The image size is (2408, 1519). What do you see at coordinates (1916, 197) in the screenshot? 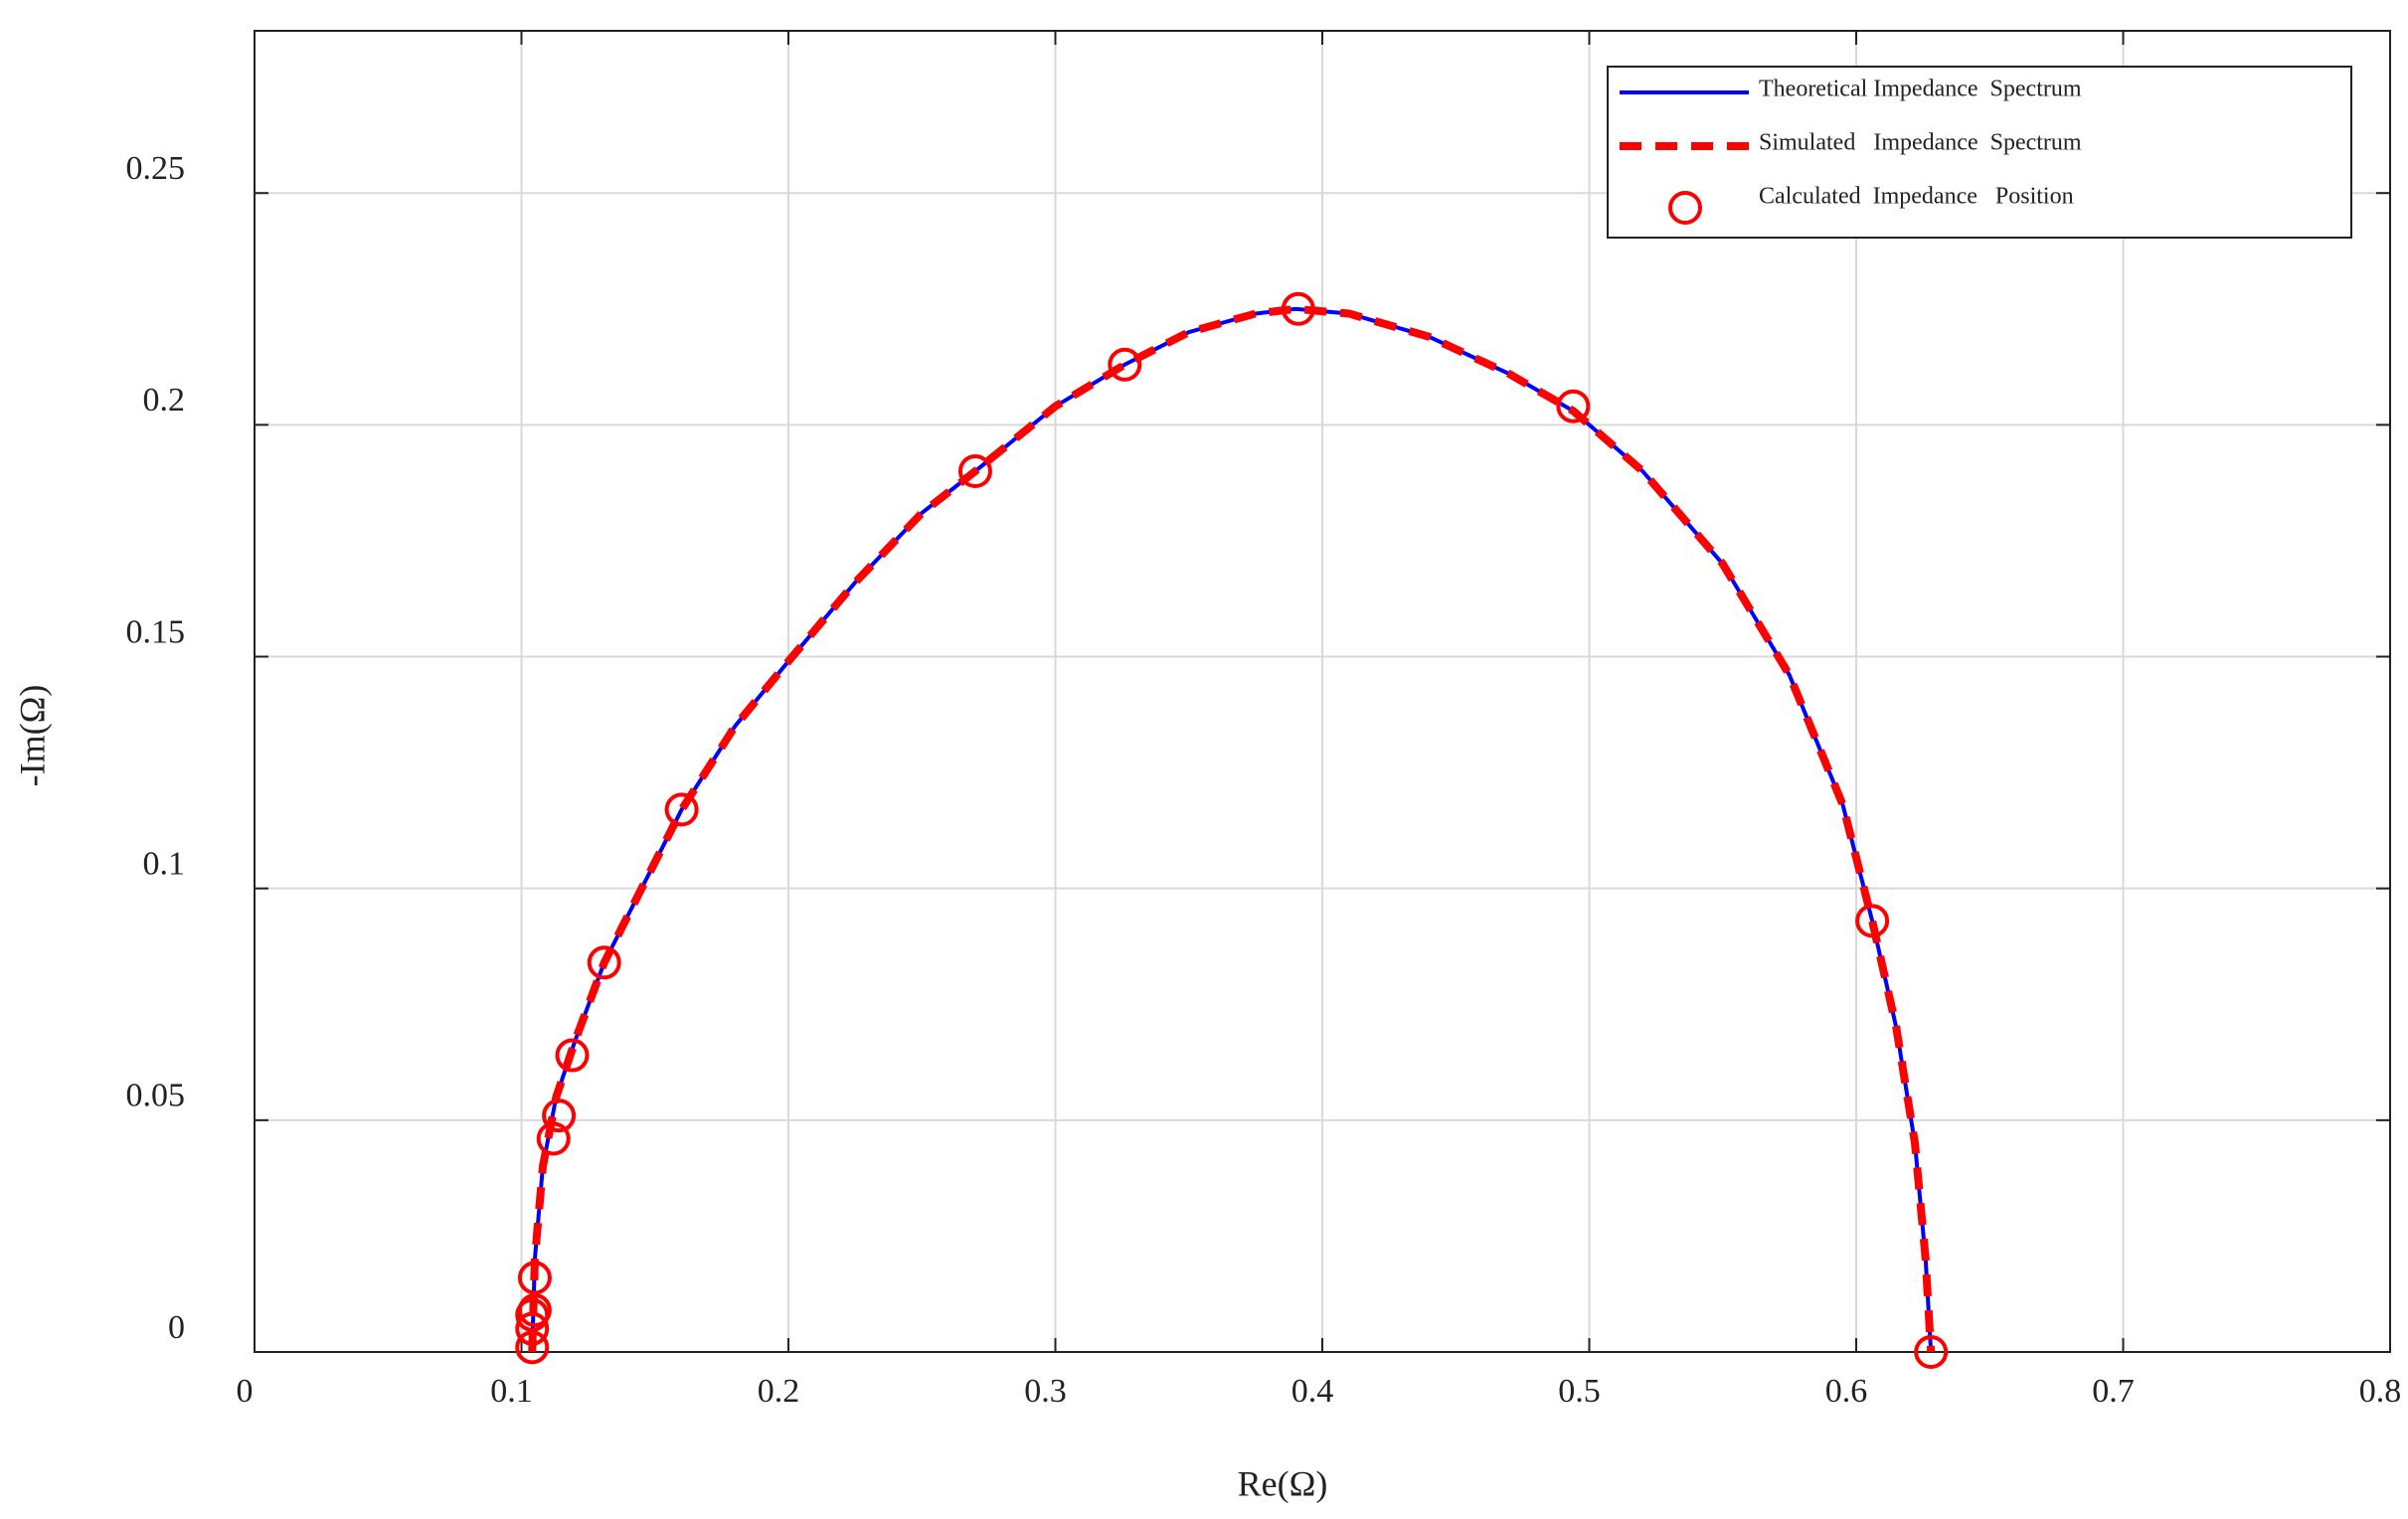
I see `legend-label: Calculated Impedance Position` at bounding box center [1916, 197].